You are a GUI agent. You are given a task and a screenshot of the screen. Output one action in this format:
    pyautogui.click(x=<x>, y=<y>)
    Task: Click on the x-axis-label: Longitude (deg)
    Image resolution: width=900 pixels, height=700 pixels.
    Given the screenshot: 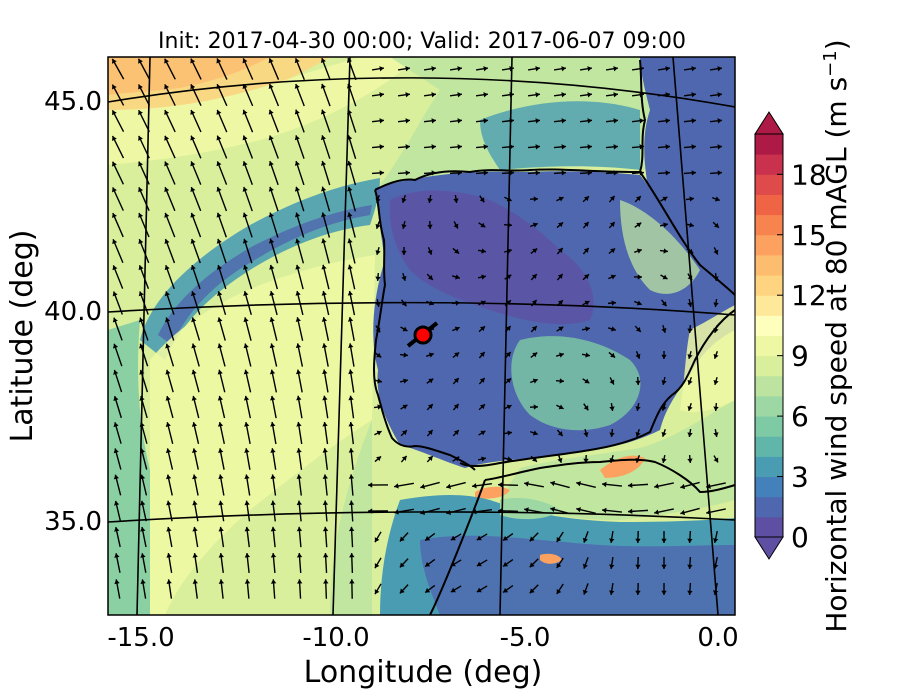 What is the action you would take?
    pyautogui.click(x=423, y=672)
    